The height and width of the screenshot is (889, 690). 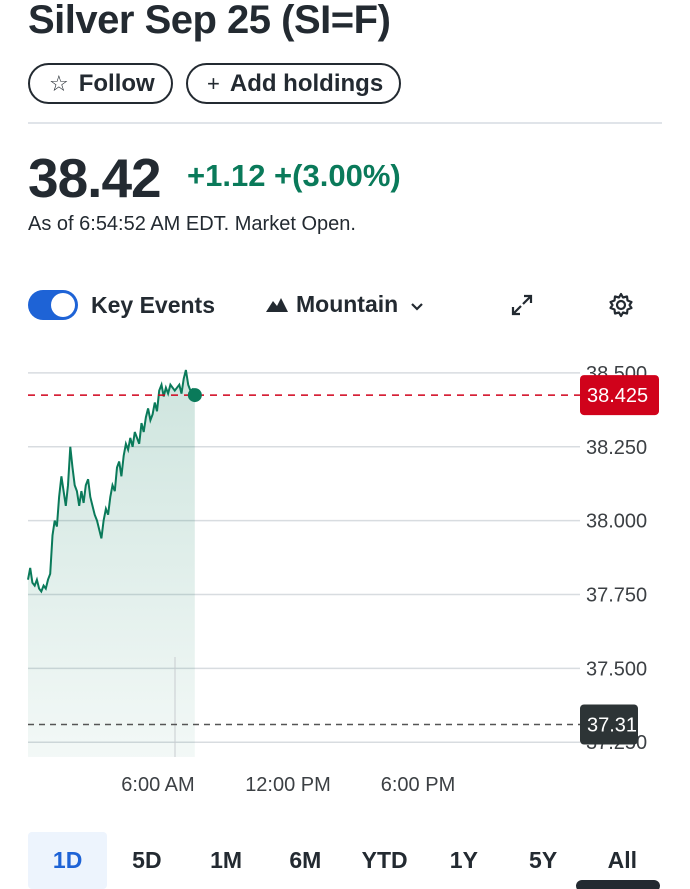 What do you see at coordinates (306, 83) in the screenshot?
I see `add-holdings-label: Add holdings` at bounding box center [306, 83].